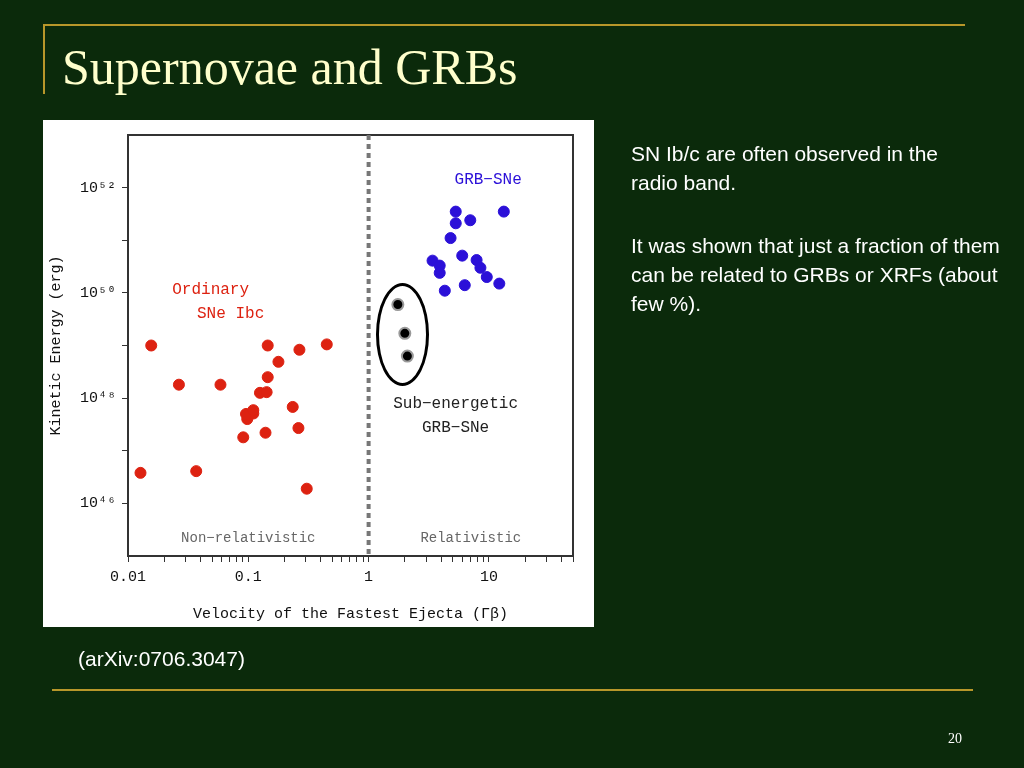 The image size is (1024, 768). What do you see at coordinates (816, 275) in the screenshot?
I see `text: It was shown that just a fraction of them can be related to GRBs or XRFs (about few %).` at bounding box center [816, 275].